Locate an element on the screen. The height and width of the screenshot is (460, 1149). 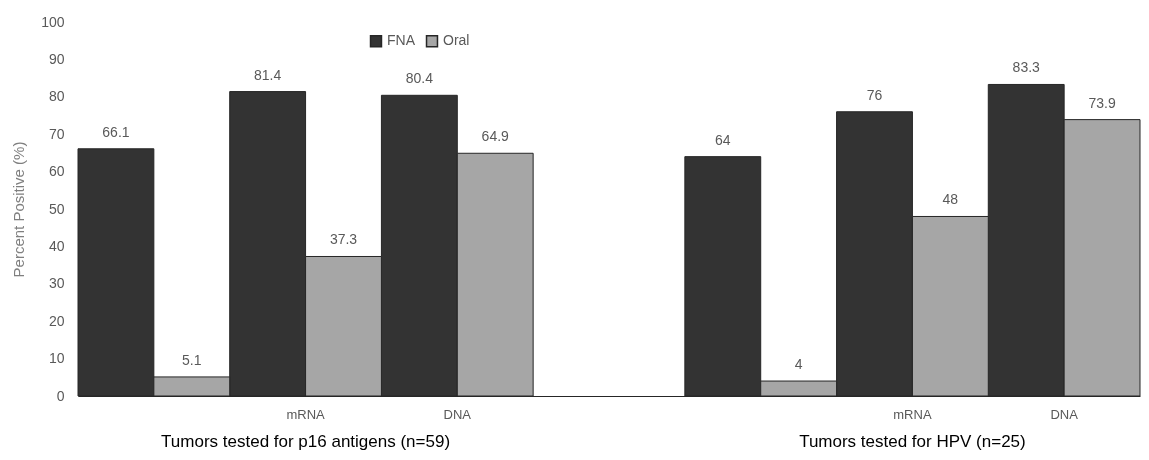
text: Tumors tested for HPV (n=25) is located at coordinates (912, 441).